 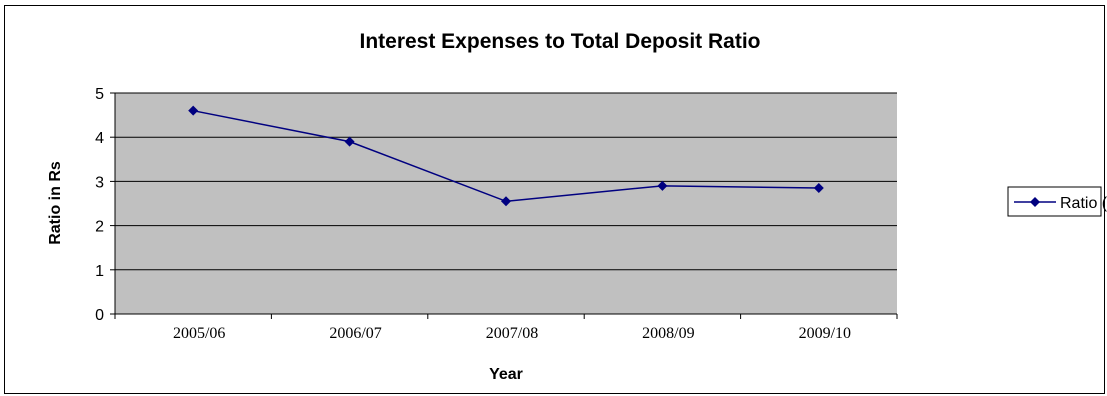 What do you see at coordinates (199, 333) in the screenshot?
I see `x-tick-label: 2005/06` at bounding box center [199, 333].